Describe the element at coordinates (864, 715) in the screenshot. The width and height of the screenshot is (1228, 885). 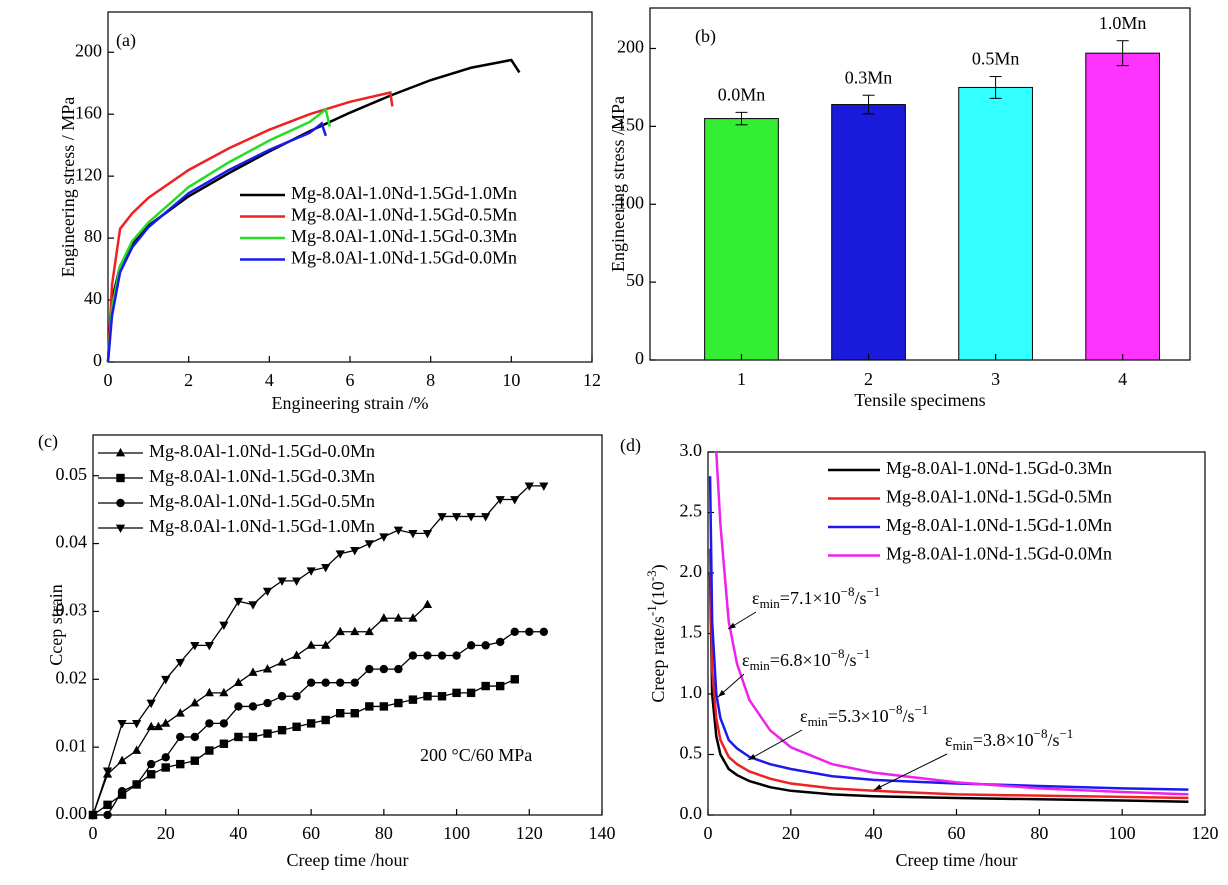
I see `annotation: εmin=5.3×10−8/s−1` at that location.